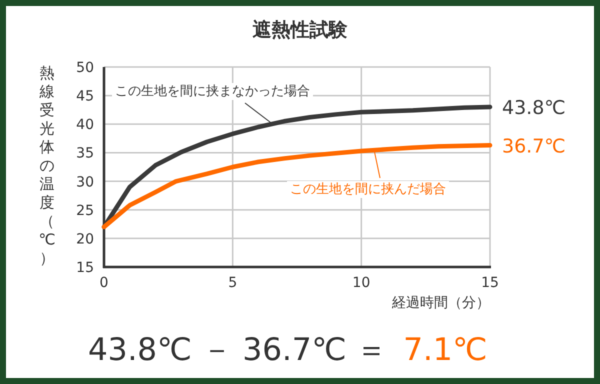 This screenshot has height=384, width=600. What do you see at coordinates (534, 146) in the screenshot?
I see `annotation: 36.7℃` at bounding box center [534, 146].